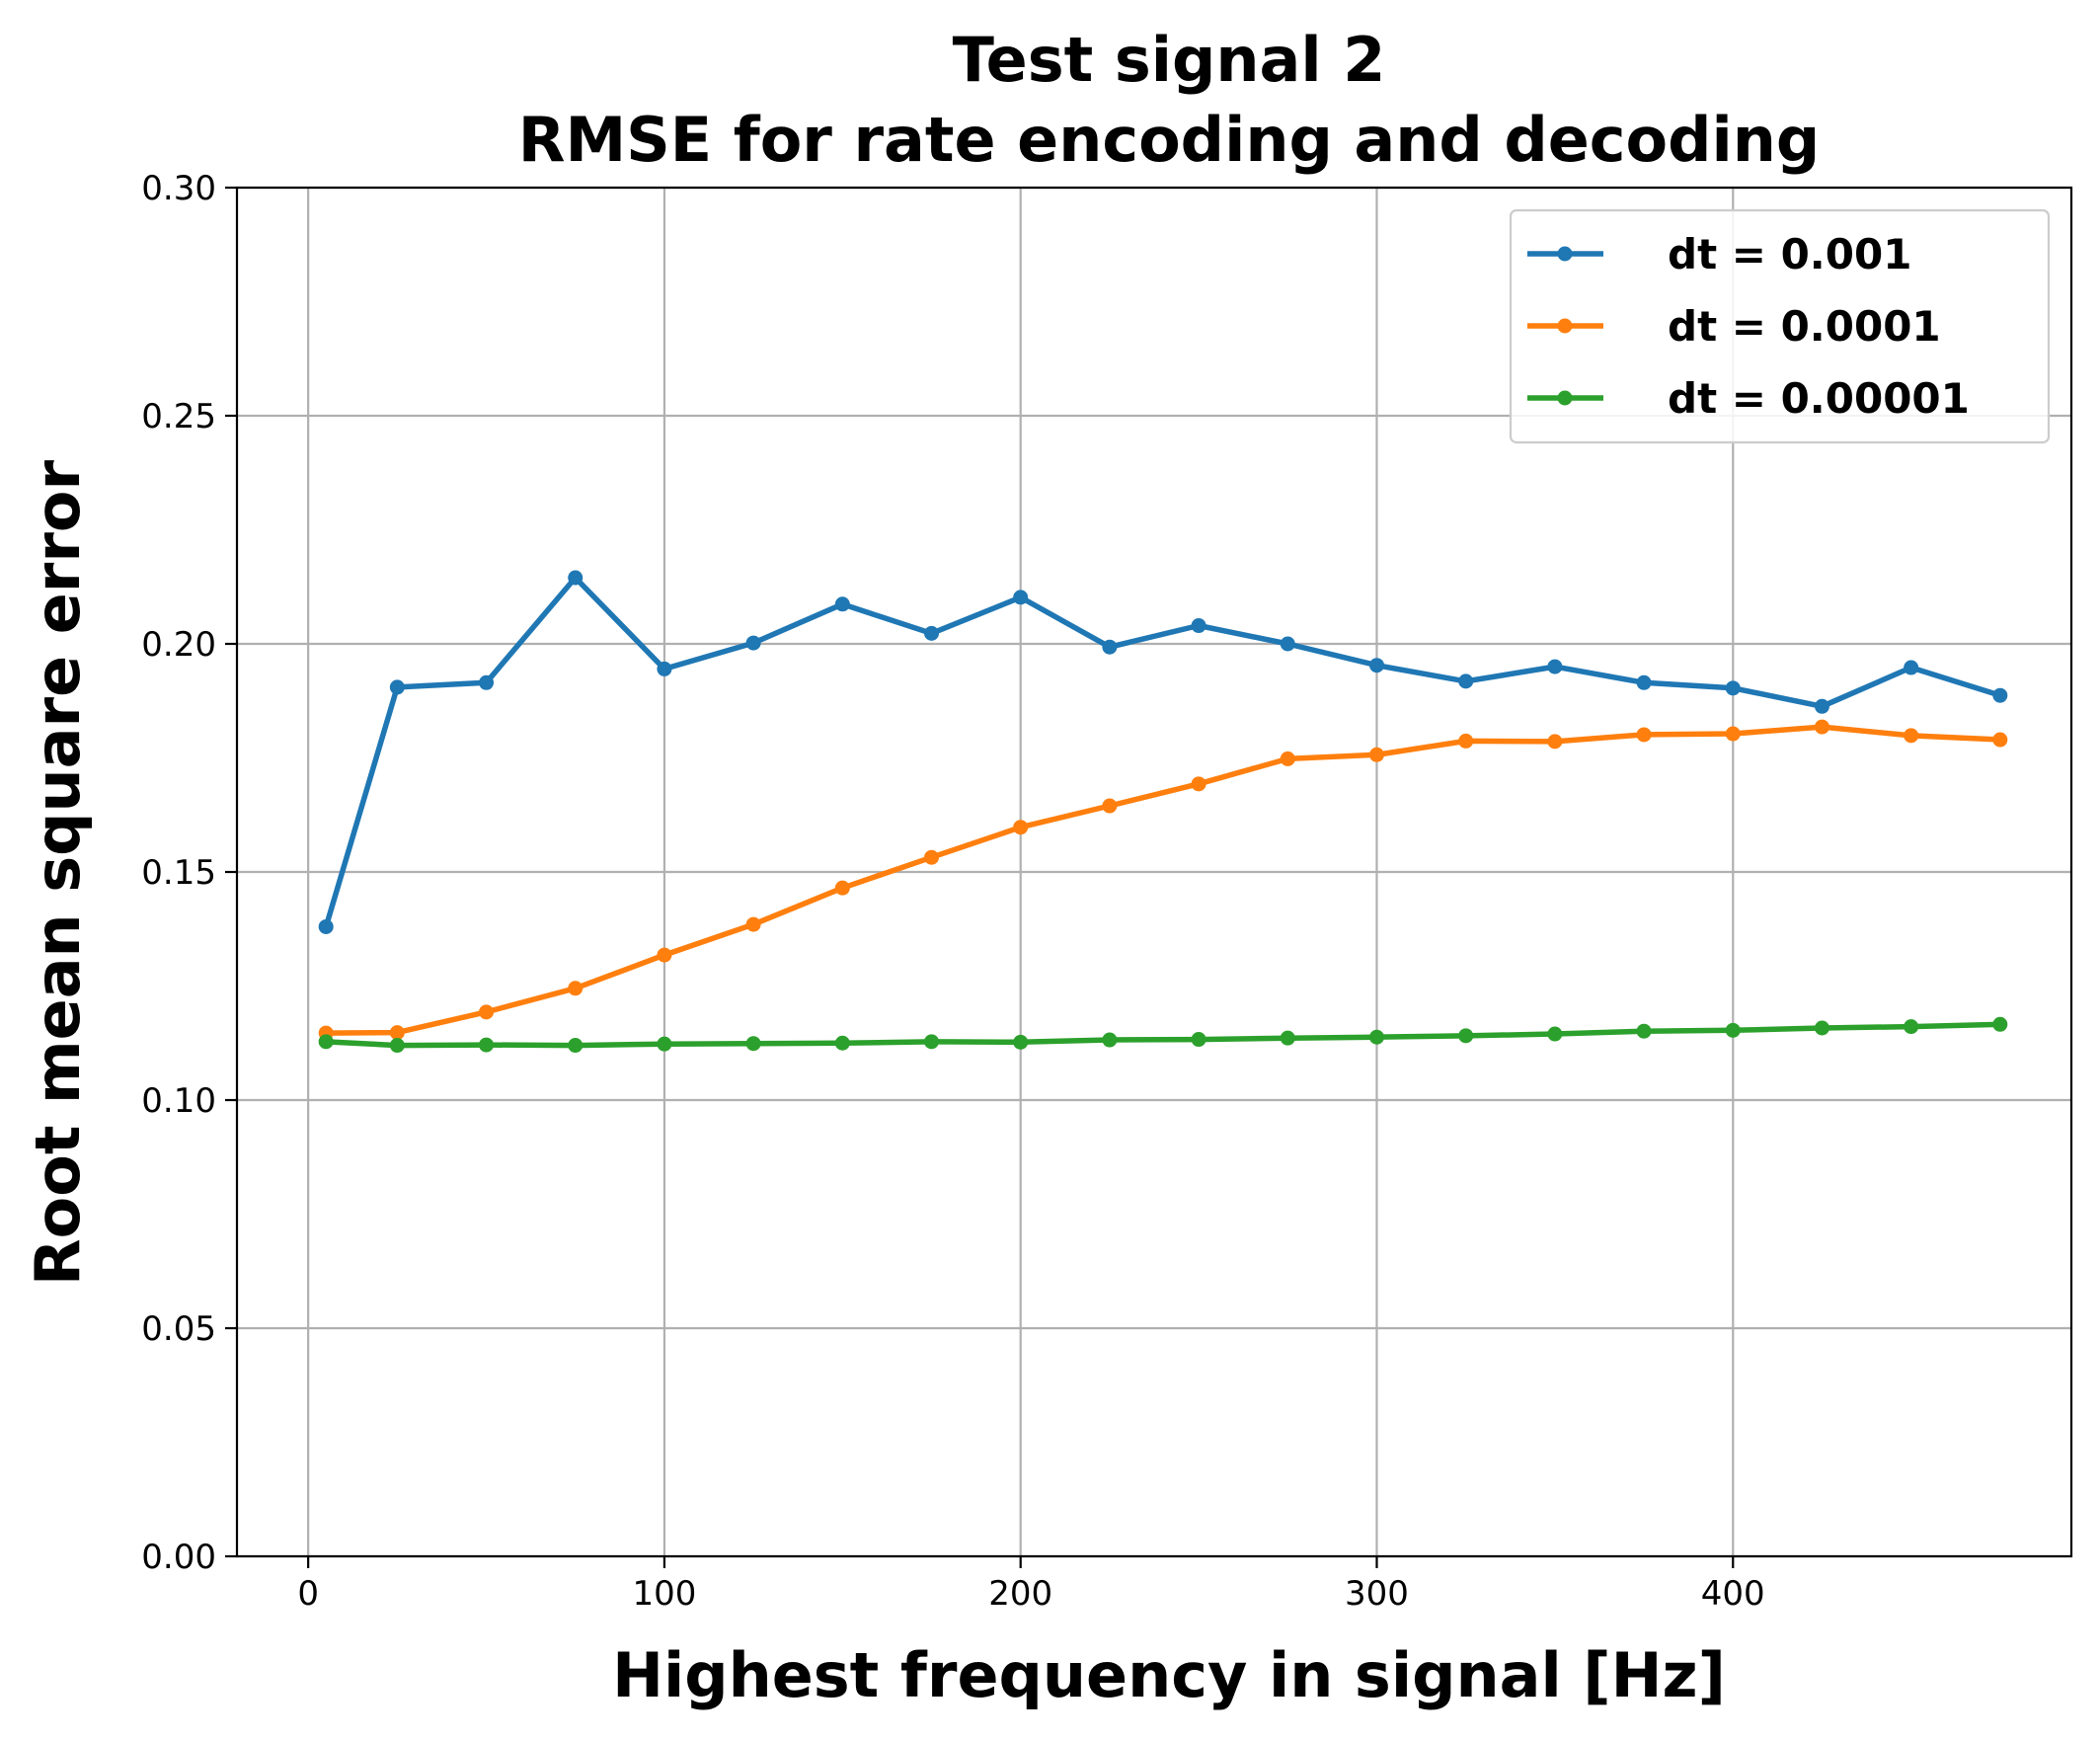  Describe the element at coordinates (308, 1594) in the screenshot. I see `x-tick-label-0: 0` at that location.